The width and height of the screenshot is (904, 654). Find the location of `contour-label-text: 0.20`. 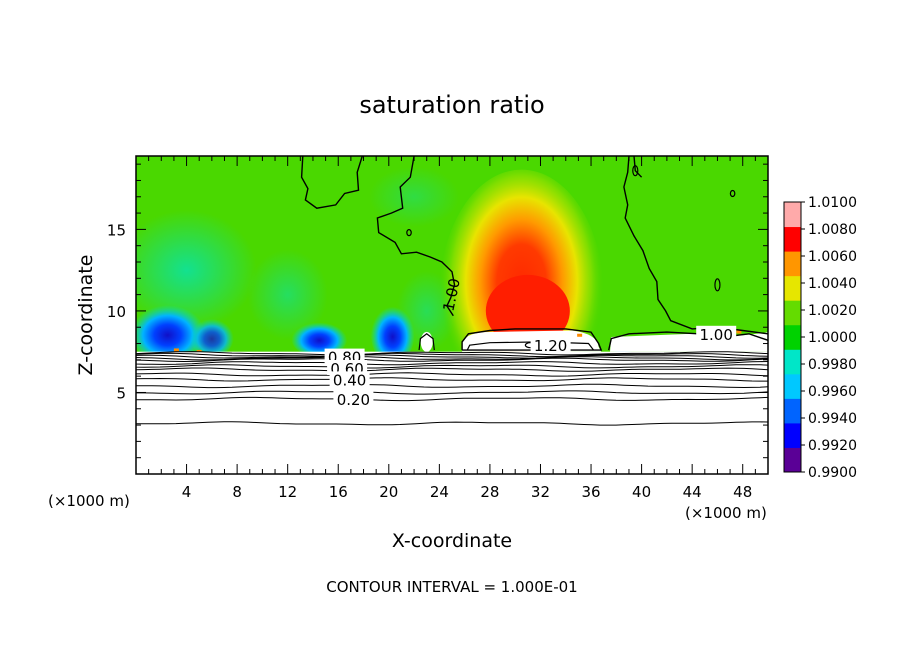

contour-label-text: 0.20 is located at coordinates (353, 400).